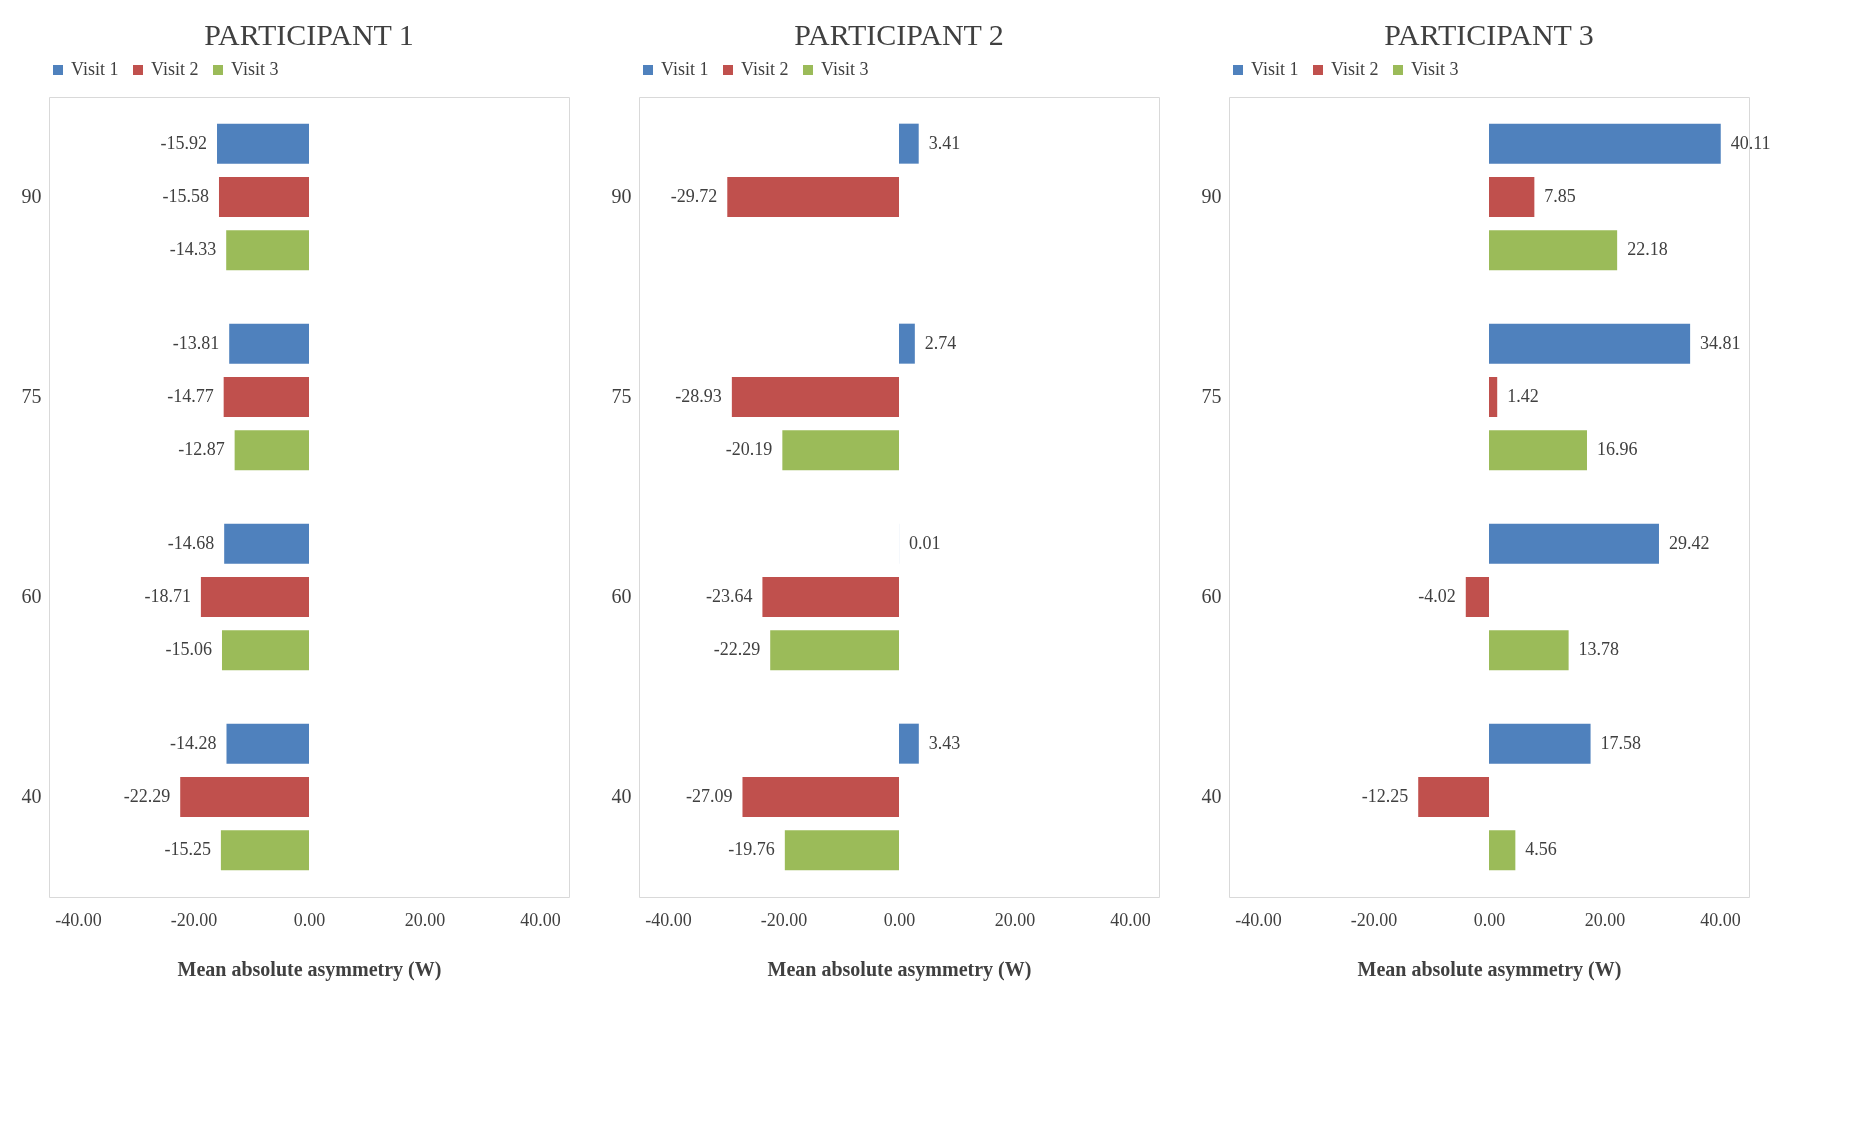  Describe the element at coordinates (1621, 742) in the screenshot. I see `data-label: 17.58` at that location.